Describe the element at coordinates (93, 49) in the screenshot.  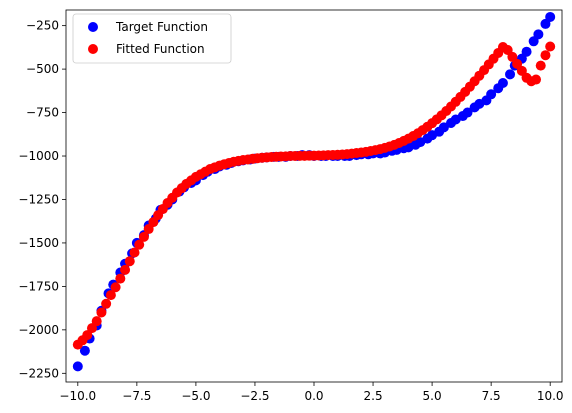
I see `legend-marker-fitted` at that location.